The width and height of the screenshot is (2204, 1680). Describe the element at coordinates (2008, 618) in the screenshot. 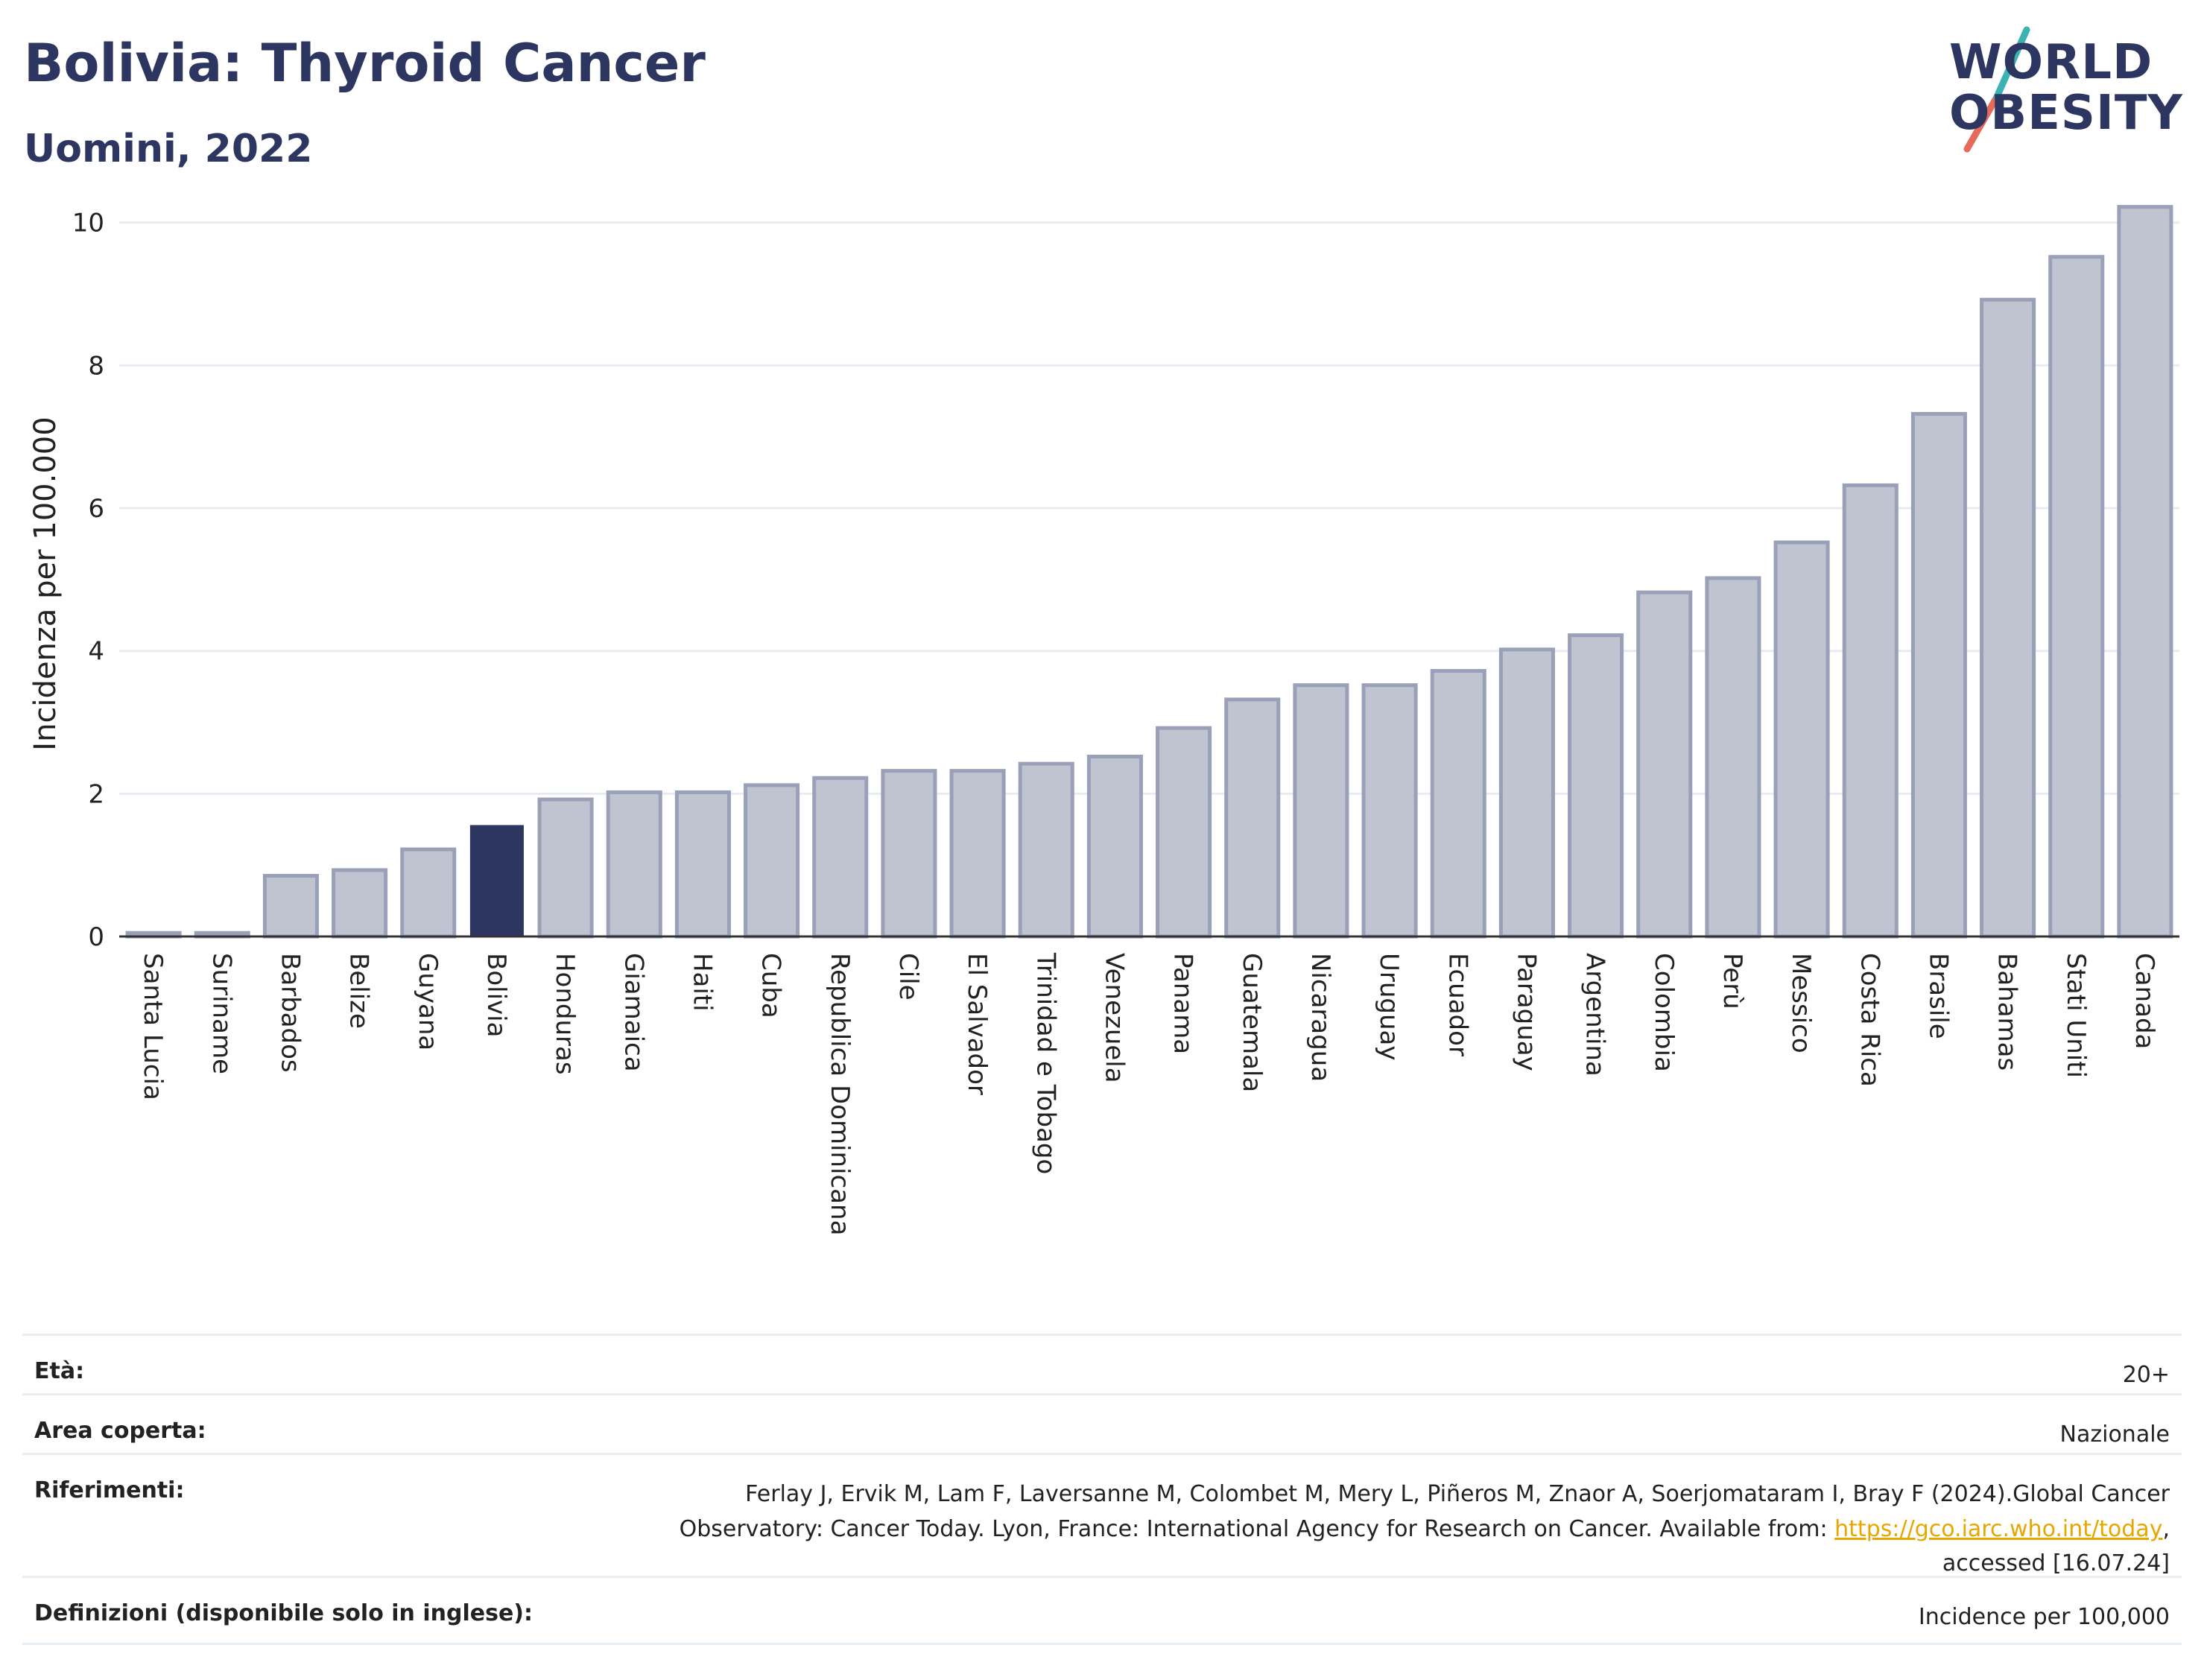

I see `bar-bahamas` at that location.